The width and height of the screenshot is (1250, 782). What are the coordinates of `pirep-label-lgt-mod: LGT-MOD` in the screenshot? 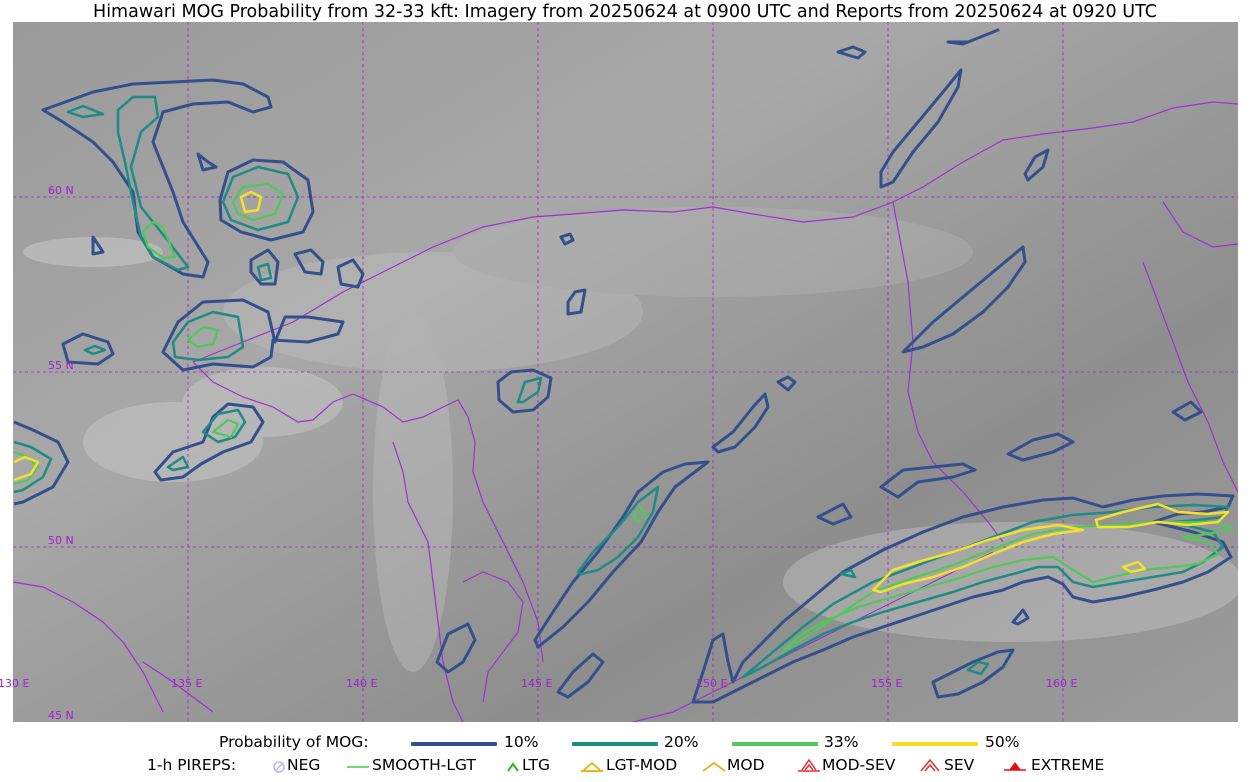 It's located at (642, 765).